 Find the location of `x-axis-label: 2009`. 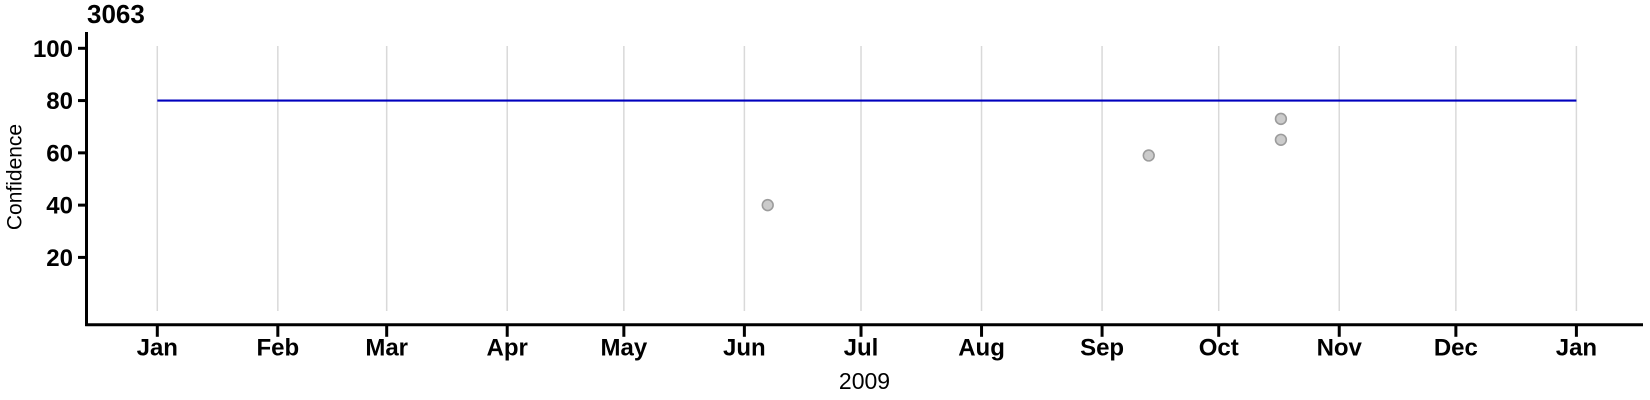

x-axis-label: 2009 is located at coordinates (864, 381).